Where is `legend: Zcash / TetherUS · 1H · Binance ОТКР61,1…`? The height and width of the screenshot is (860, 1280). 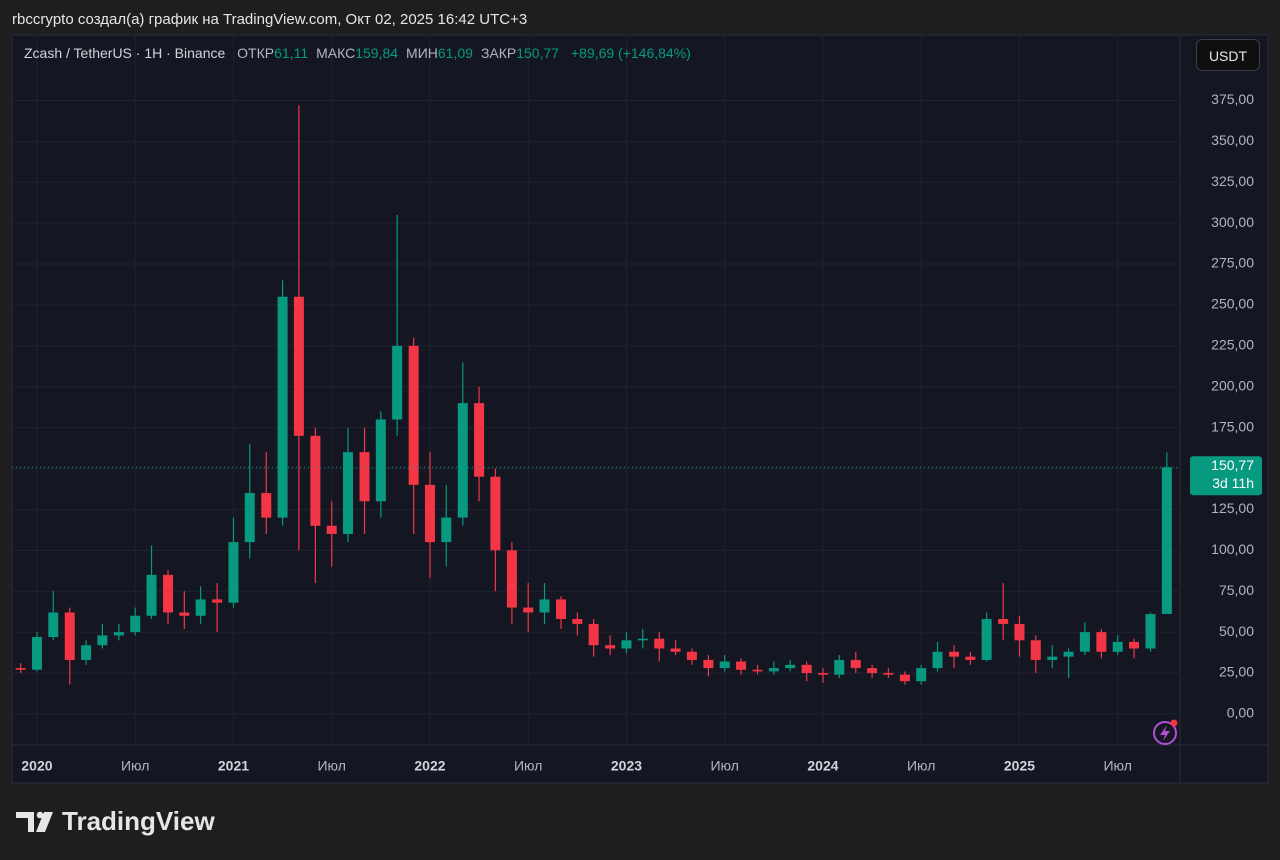 legend: Zcash / TetherUS · 1H · Binance ОТКР61,1… is located at coordinates (357, 53).